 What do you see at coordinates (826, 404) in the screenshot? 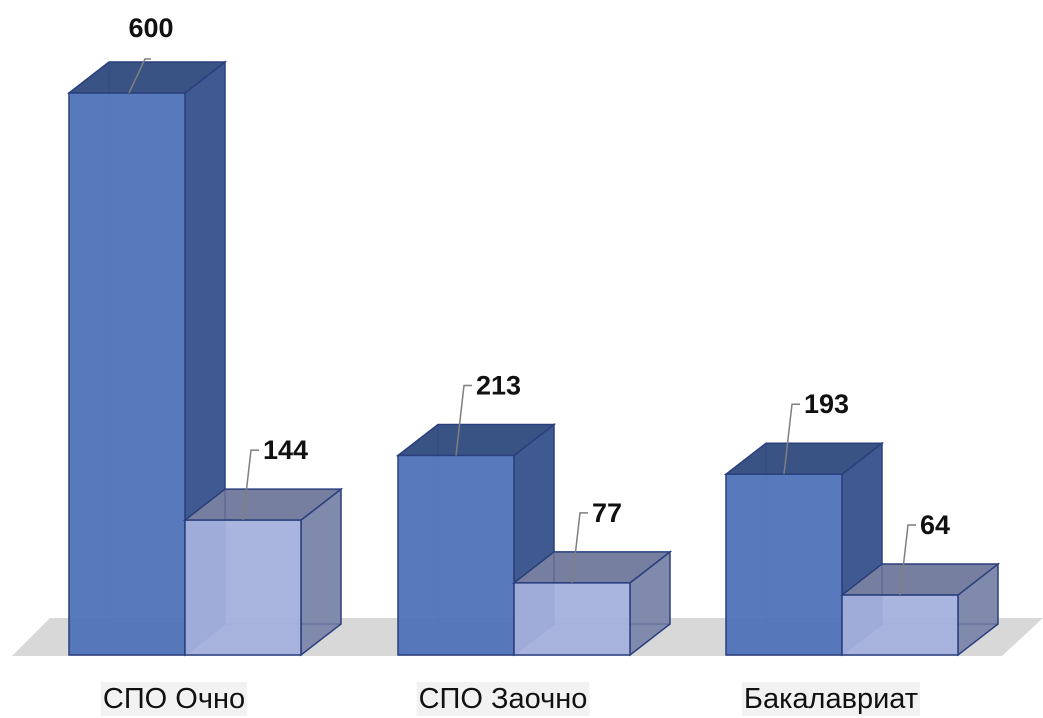
I see `value-text: 193` at bounding box center [826, 404].